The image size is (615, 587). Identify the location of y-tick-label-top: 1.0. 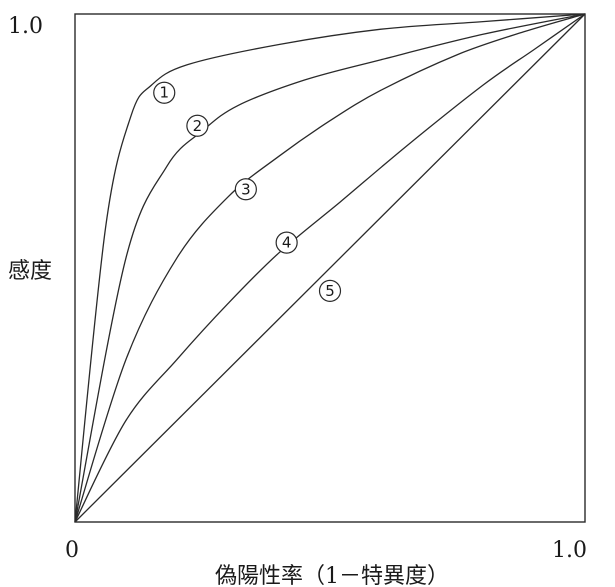
(25, 26).